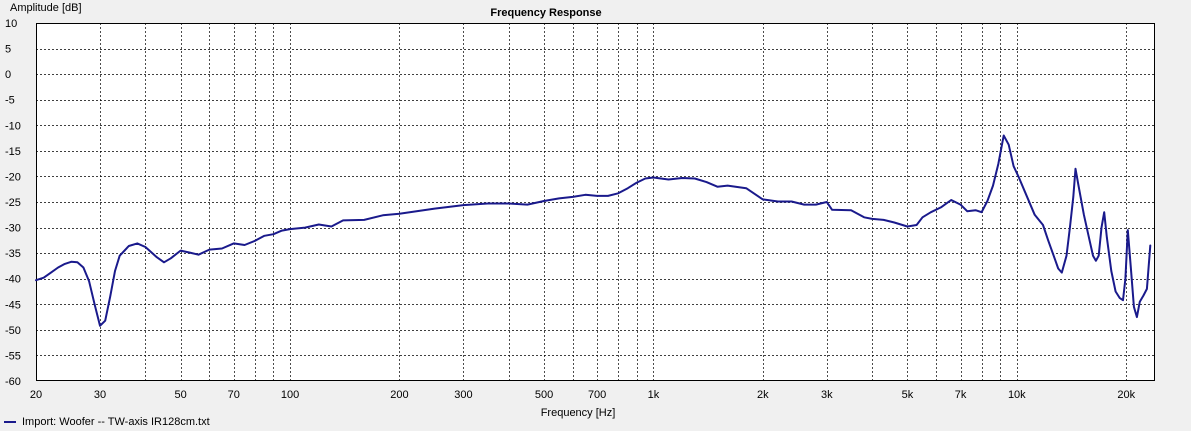 This screenshot has width=1191, height=431. Describe the element at coordinates (180, 395) in the screenshot. I see `x-tick-label: 50` at that location.